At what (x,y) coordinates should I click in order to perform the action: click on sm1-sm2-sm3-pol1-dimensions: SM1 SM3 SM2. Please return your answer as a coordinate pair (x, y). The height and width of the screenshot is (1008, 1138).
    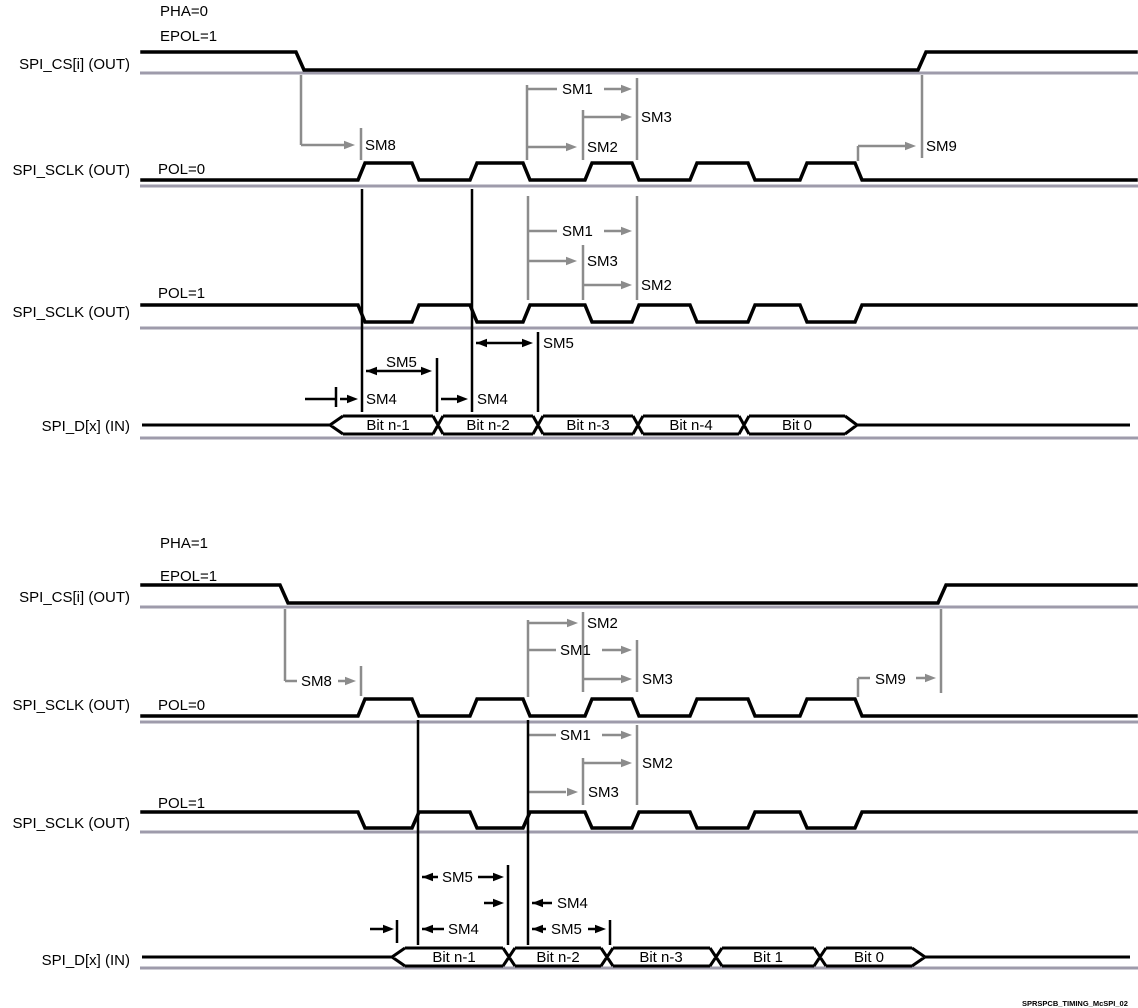
    Looking at the image, I should click on (599, 248).